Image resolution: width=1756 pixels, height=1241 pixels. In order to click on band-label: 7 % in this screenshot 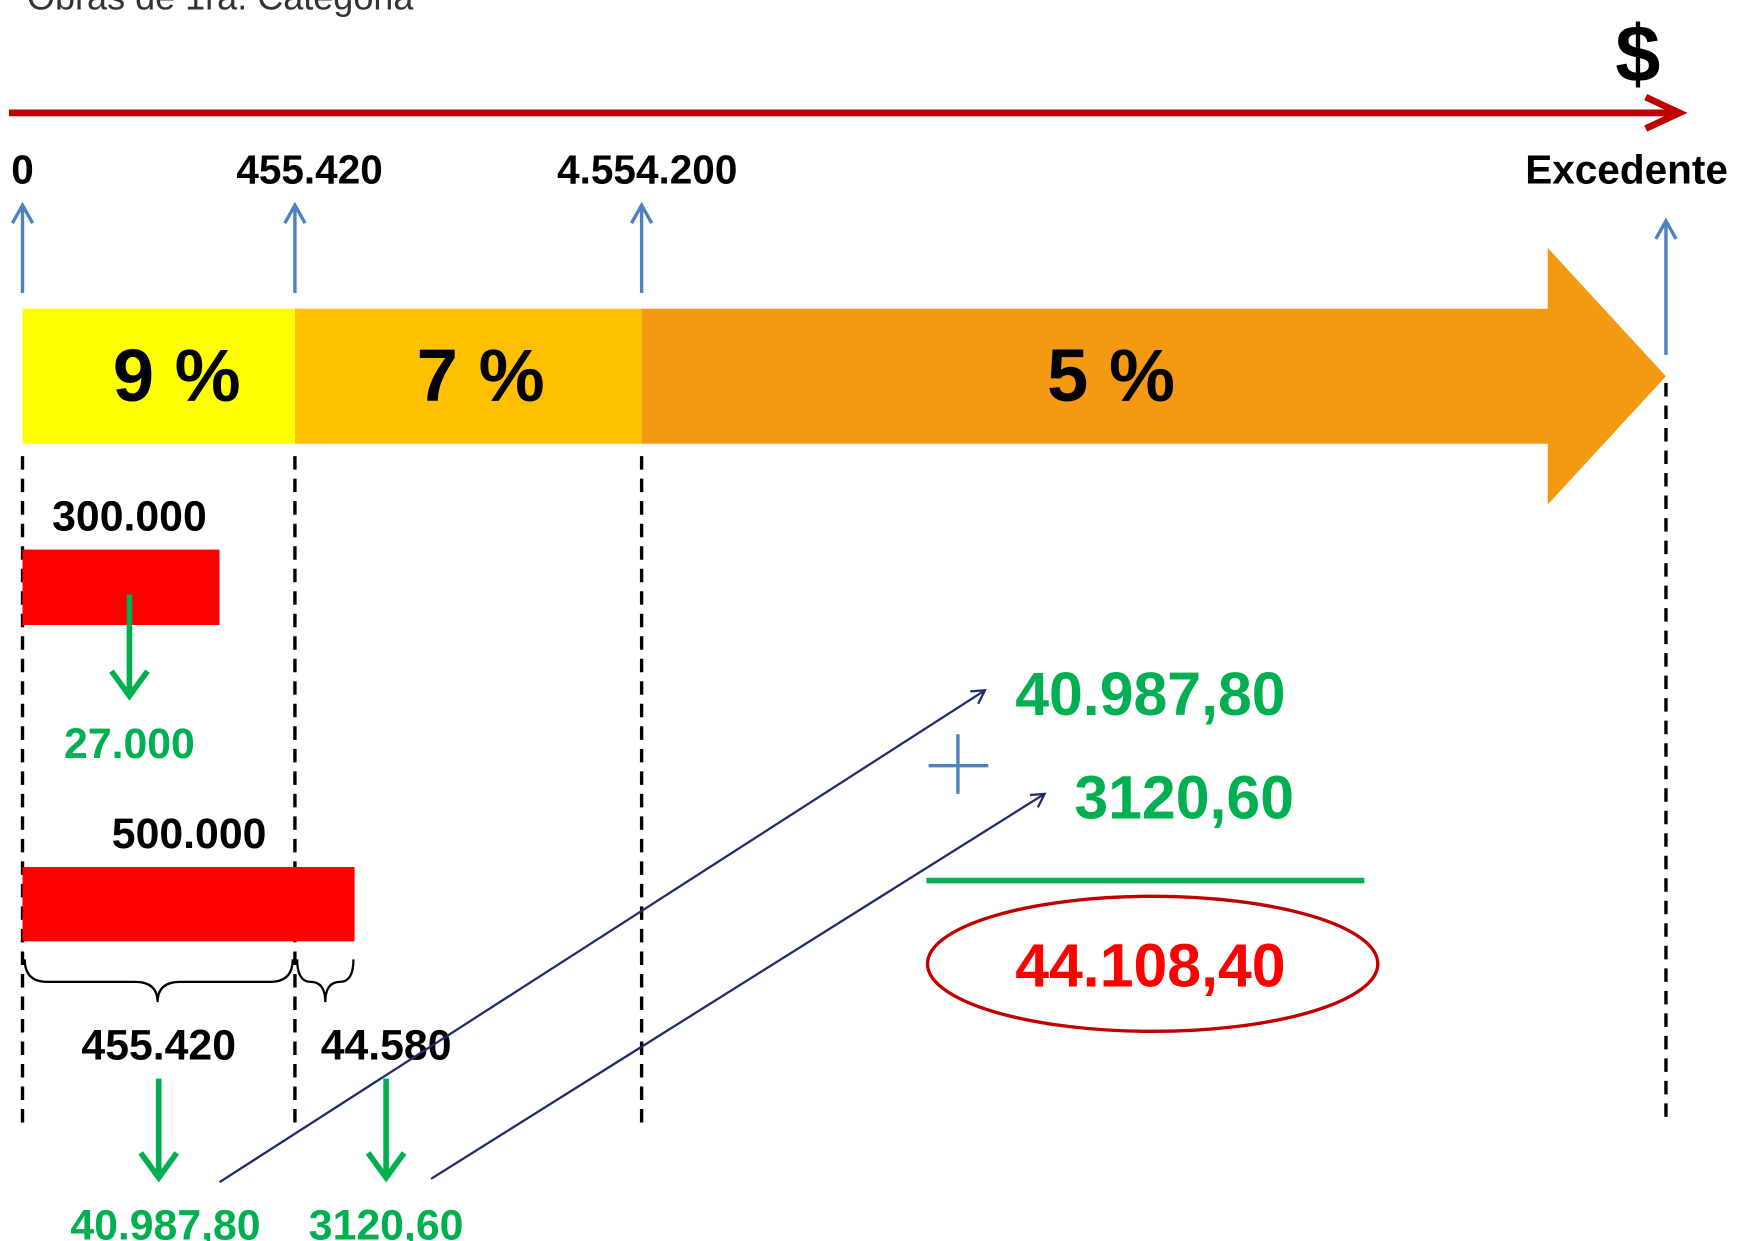, I will do `click(481, 375)`.